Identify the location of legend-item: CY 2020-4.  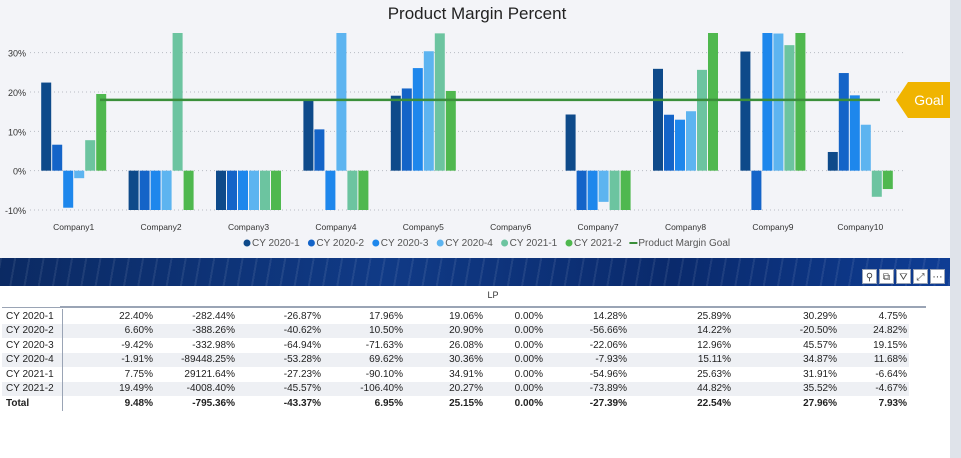
(465, 243).